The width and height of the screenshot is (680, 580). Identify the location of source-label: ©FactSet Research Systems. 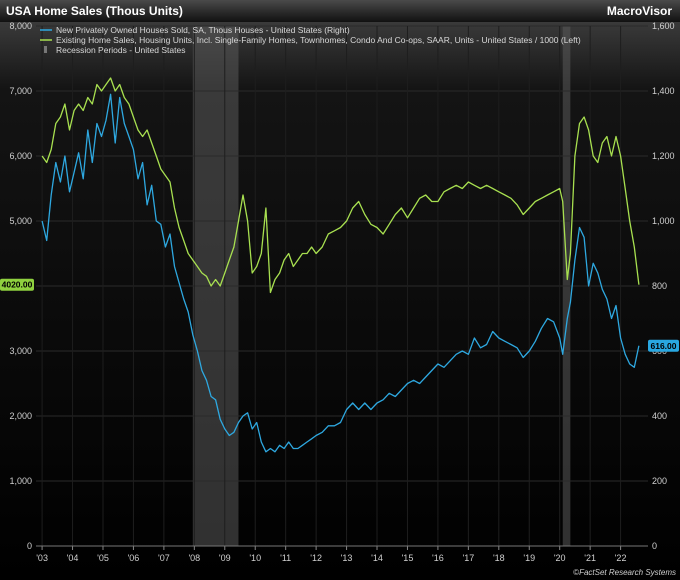
(624, 572).